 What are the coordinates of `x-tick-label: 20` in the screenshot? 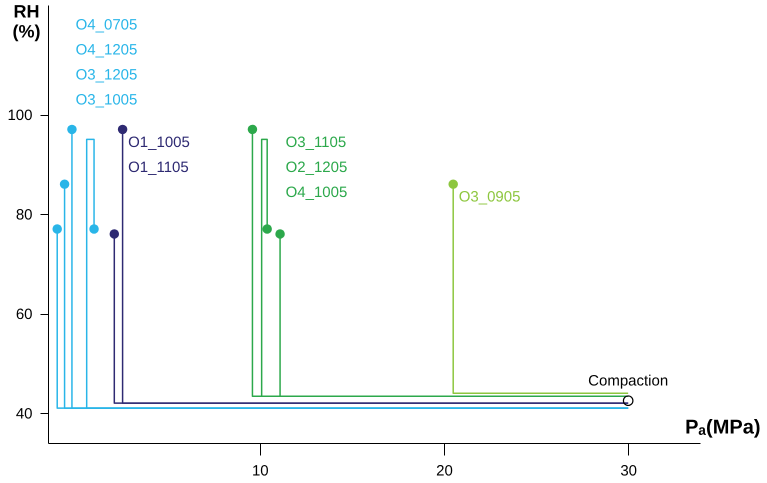 It's located at (444, 471).